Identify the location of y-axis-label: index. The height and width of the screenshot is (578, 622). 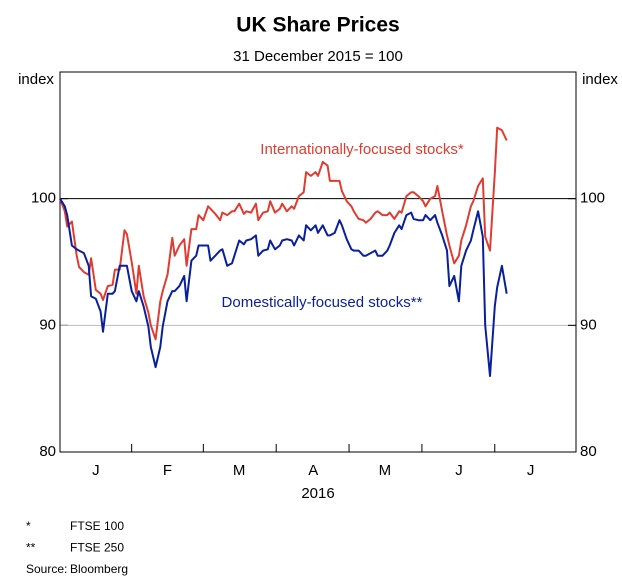
(36, 79).